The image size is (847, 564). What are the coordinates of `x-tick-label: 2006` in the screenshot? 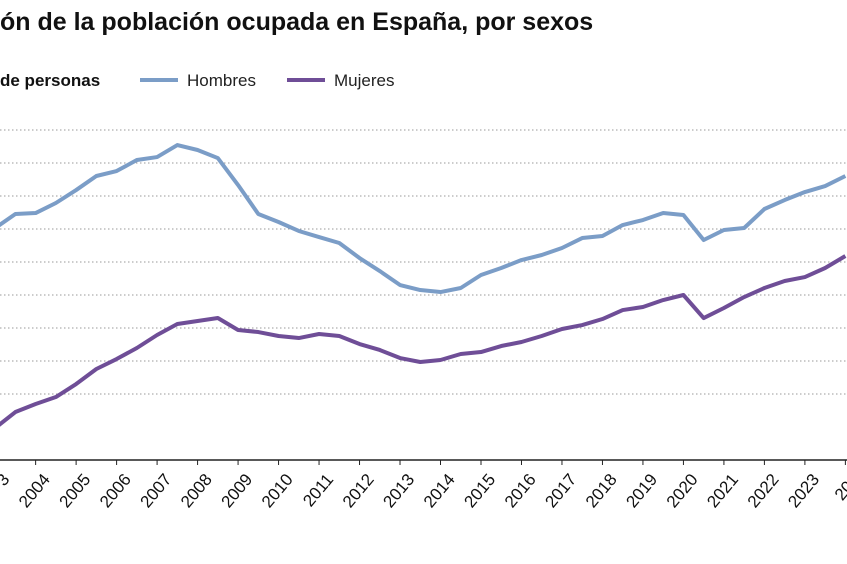 It's located at (115, 490).